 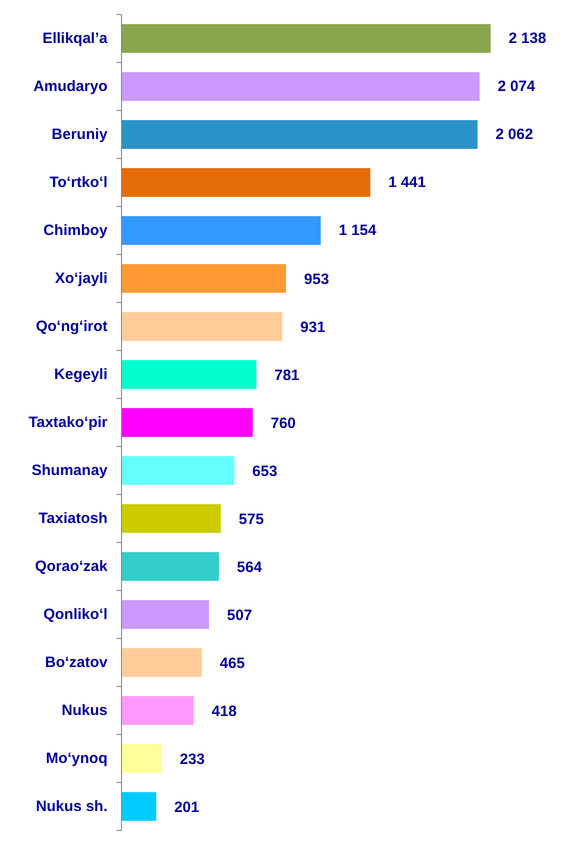 I want to click on y-tick-label: Qo‘ng‘irot, so click(x=72, y=326).